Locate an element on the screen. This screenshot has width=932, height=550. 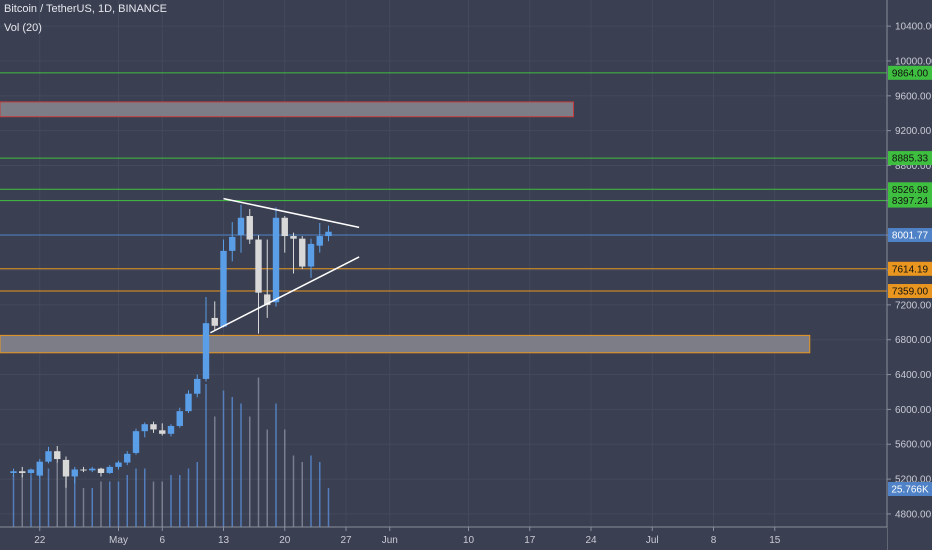
level-price-label: 7614.19 is located at coordinates (910, 269).